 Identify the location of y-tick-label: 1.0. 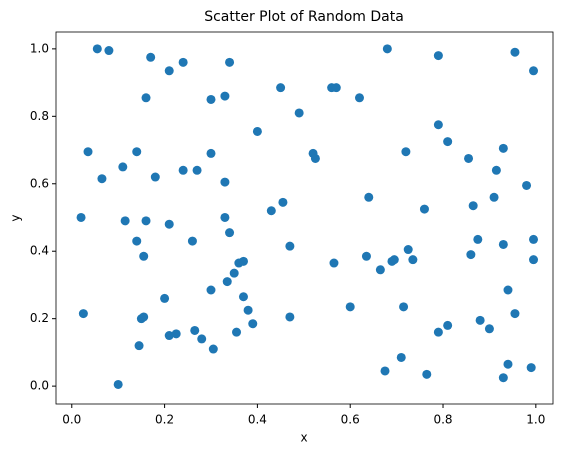
(39, 48).